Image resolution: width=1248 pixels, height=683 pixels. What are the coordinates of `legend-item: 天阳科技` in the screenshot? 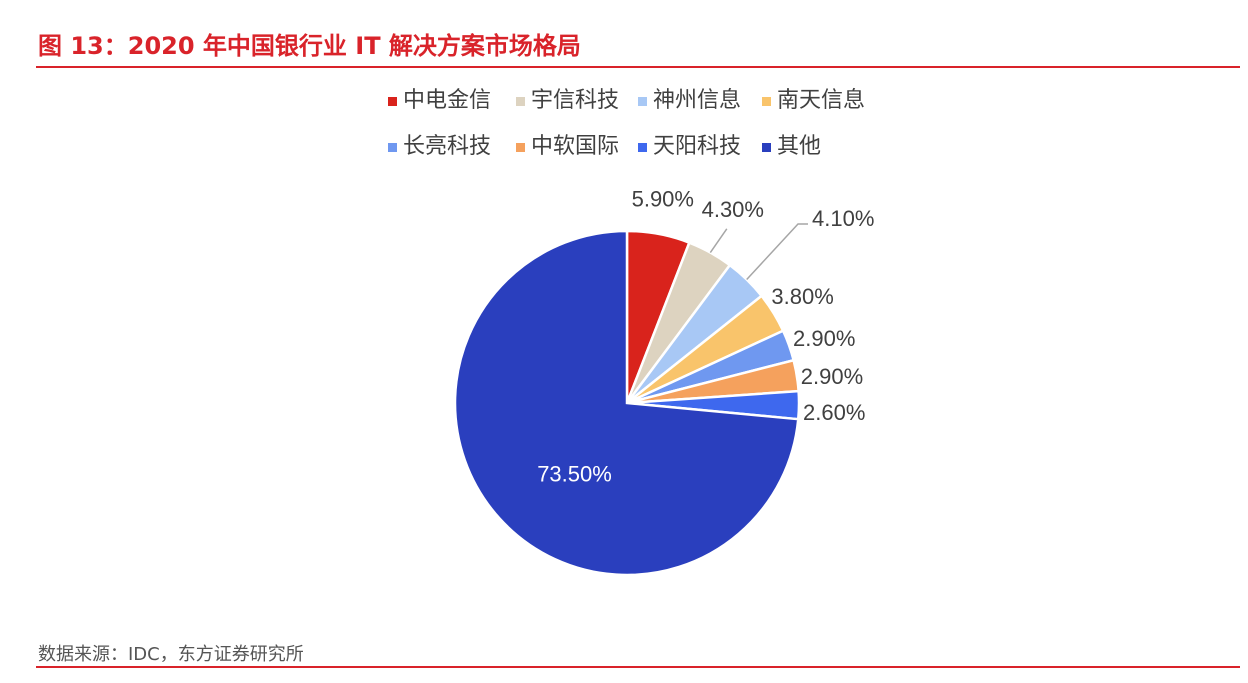 It's located at (689, 146).